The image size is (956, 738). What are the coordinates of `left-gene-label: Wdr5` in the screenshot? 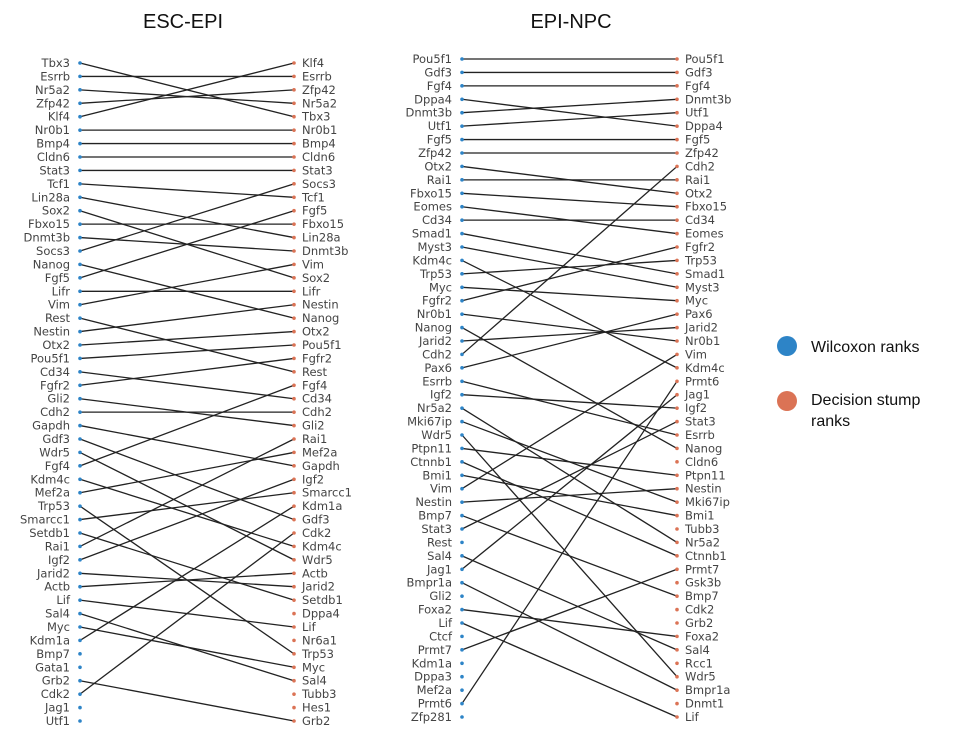 It's located at (436, 435).